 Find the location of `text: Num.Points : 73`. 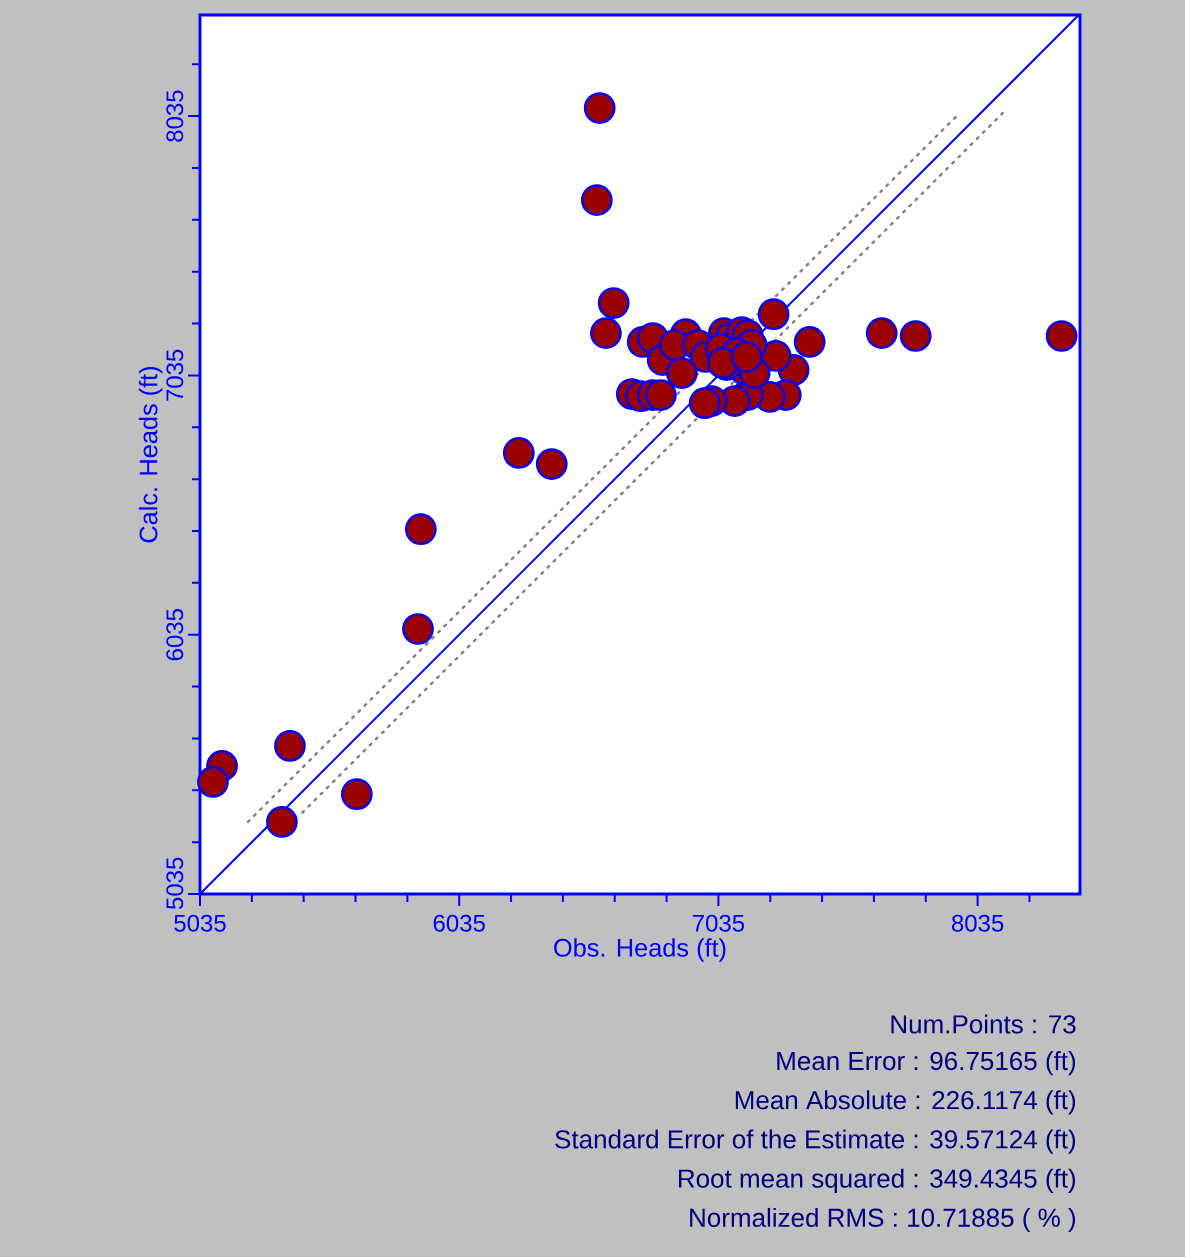

text: Num.Points : 73 is located at coordinates (983, 1024).